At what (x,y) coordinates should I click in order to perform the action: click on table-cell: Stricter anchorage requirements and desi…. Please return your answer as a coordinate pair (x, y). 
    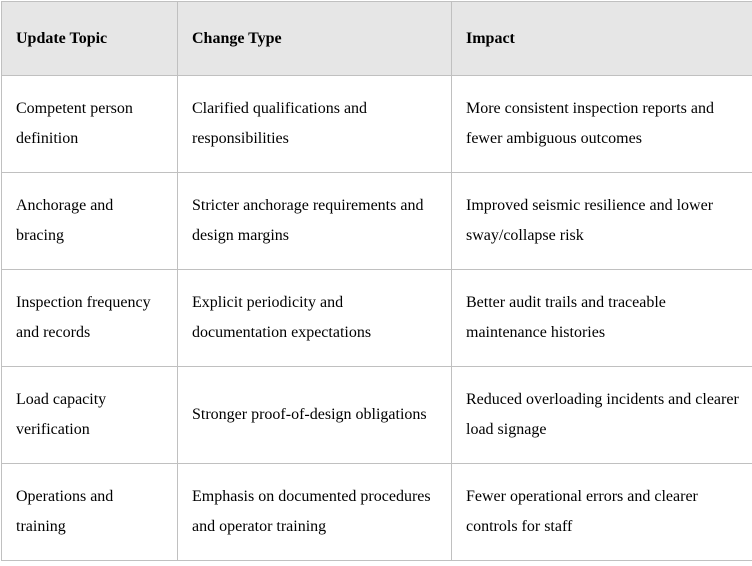
    Looking at the image, I should click on (314, 221).